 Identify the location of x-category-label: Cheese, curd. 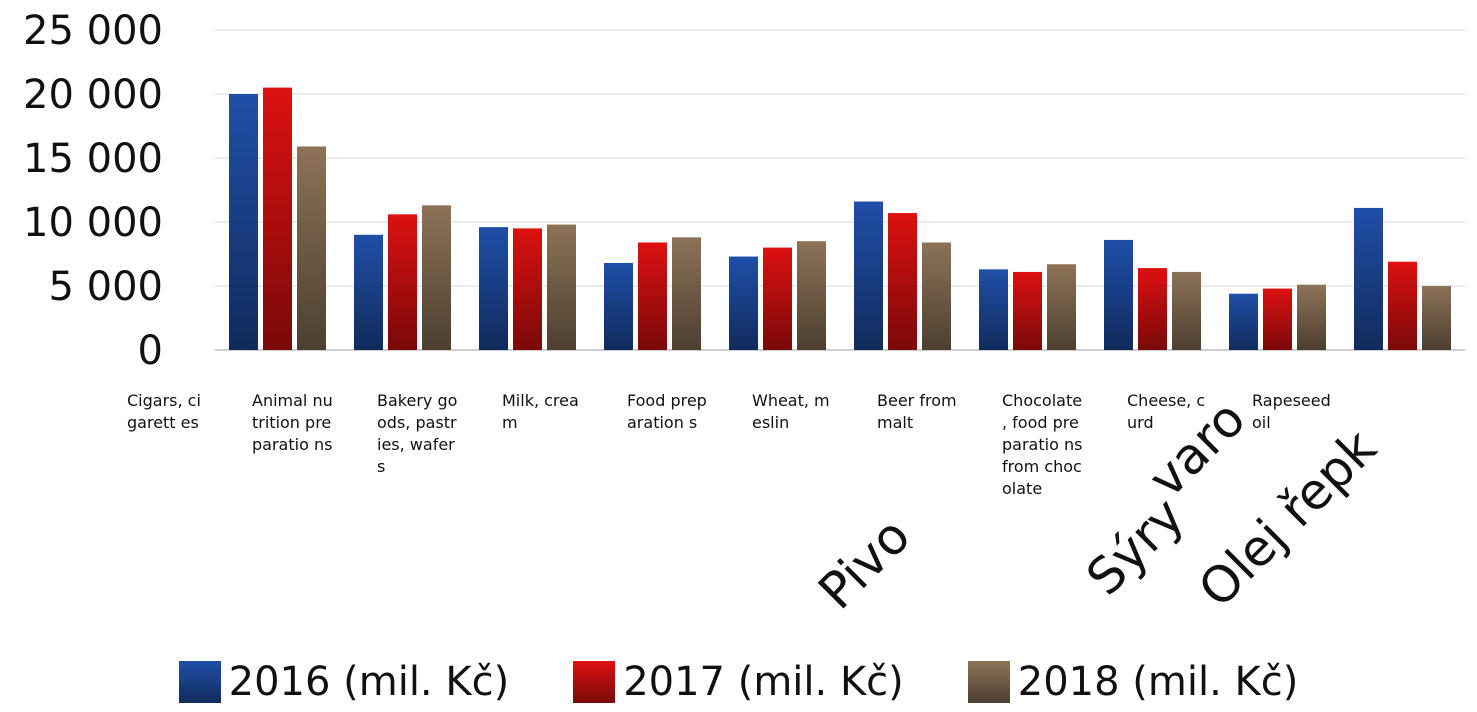
(1166, 411).